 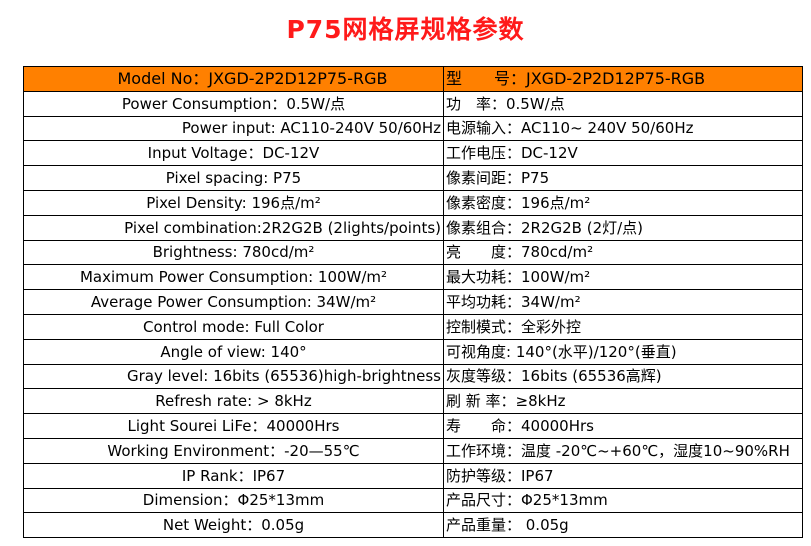 I want to click on spec-label-cn: 亮 度：780cd/m², so click(x=623, y=252).